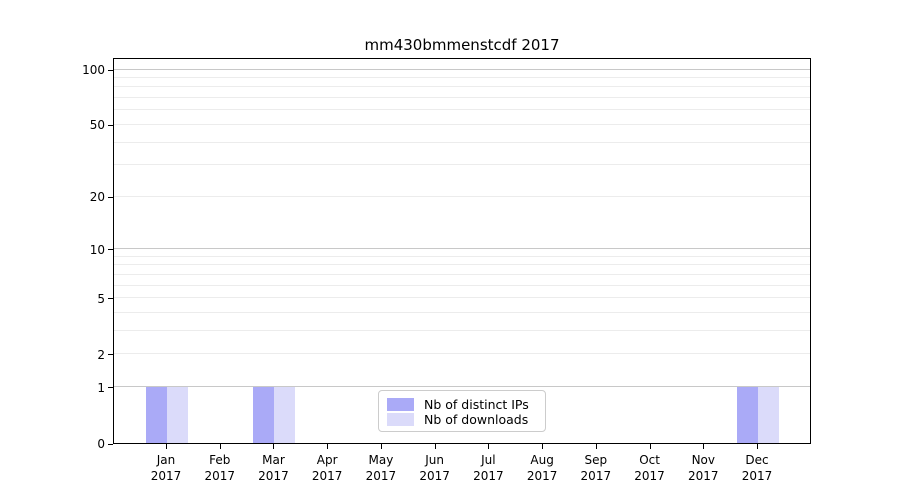  I want to click on x-tick-year-aug: 2017, so click(542, 476).